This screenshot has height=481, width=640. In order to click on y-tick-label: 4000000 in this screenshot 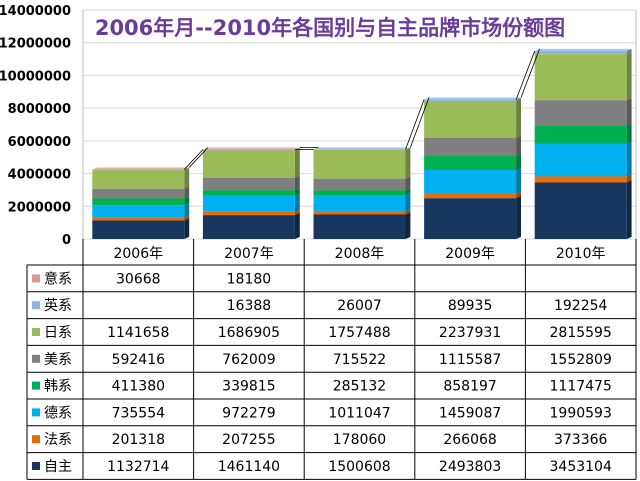, I will do `click(39, 175)`.